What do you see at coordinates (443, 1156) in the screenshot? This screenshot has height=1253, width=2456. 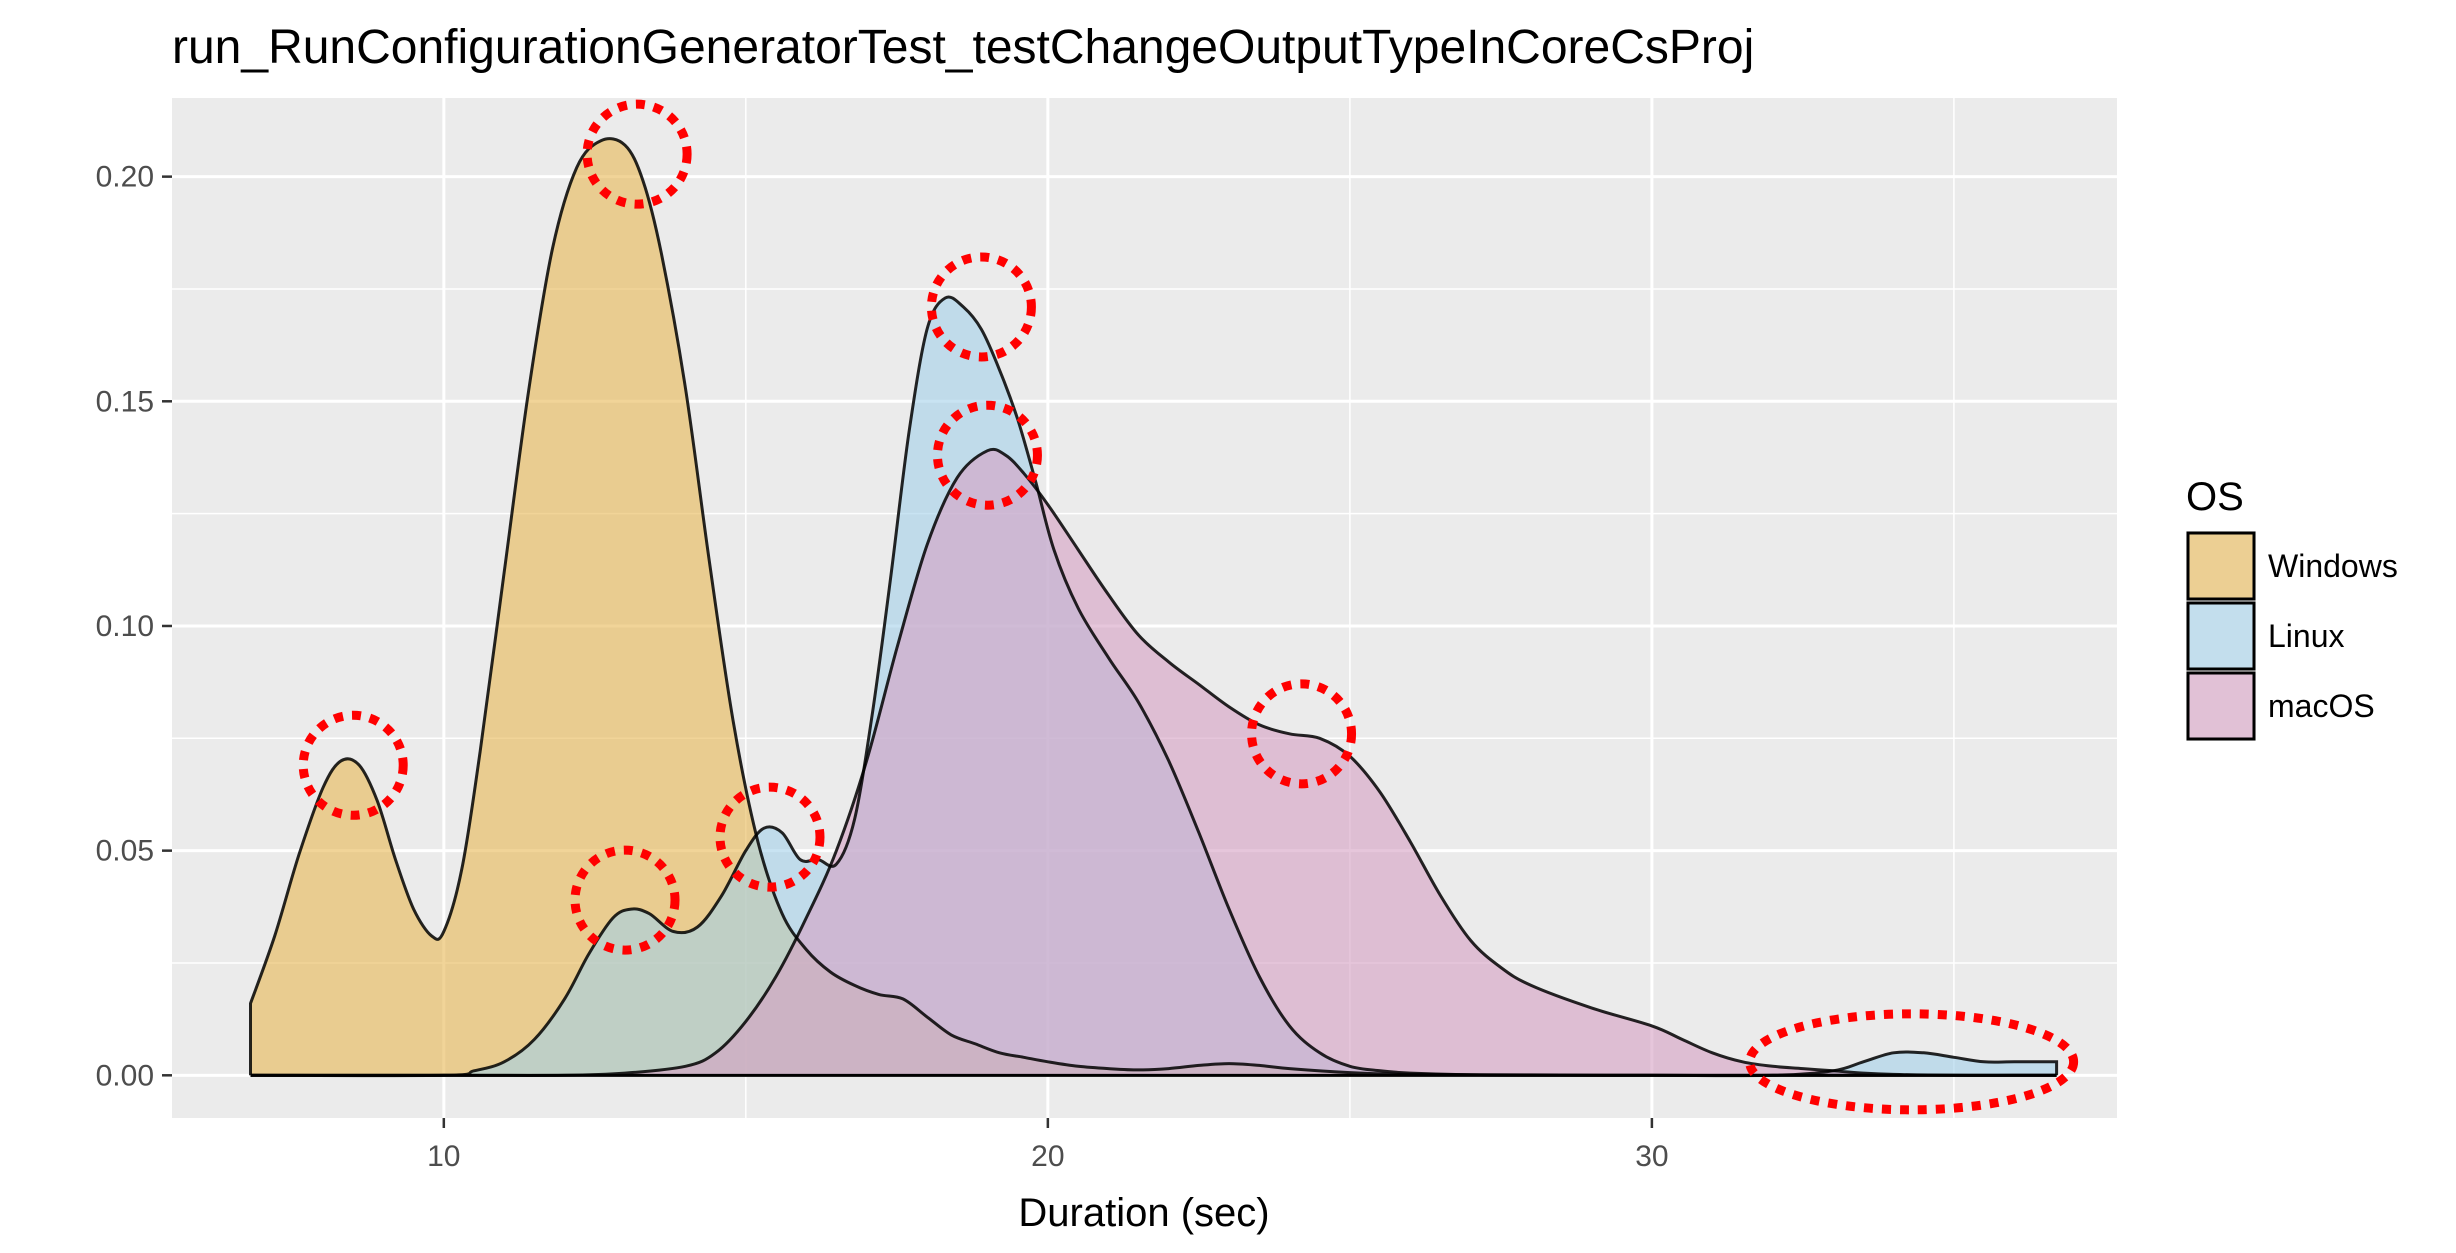 I see `x-tick-label: 10` at bounding box center [443, 1156].